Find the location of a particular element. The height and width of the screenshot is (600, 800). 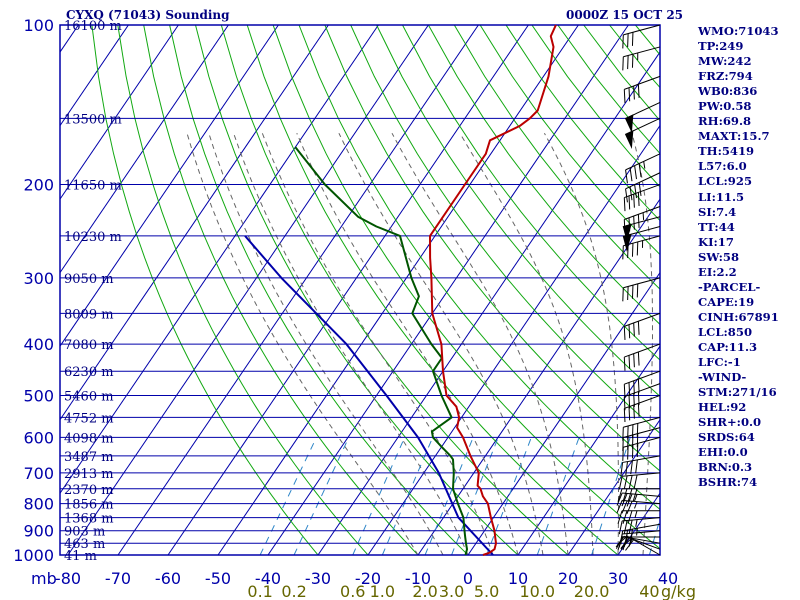

height-label: 3487 m is located at coordinates (89, 457).